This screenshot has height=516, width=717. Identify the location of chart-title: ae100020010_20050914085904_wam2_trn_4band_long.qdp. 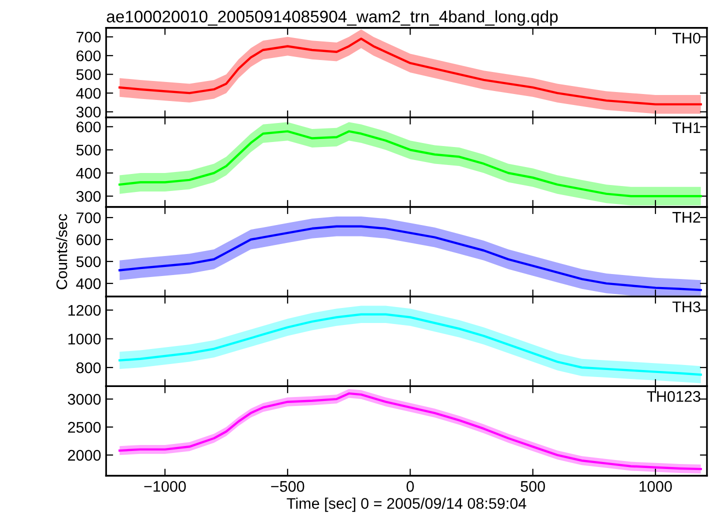
(332, 18).